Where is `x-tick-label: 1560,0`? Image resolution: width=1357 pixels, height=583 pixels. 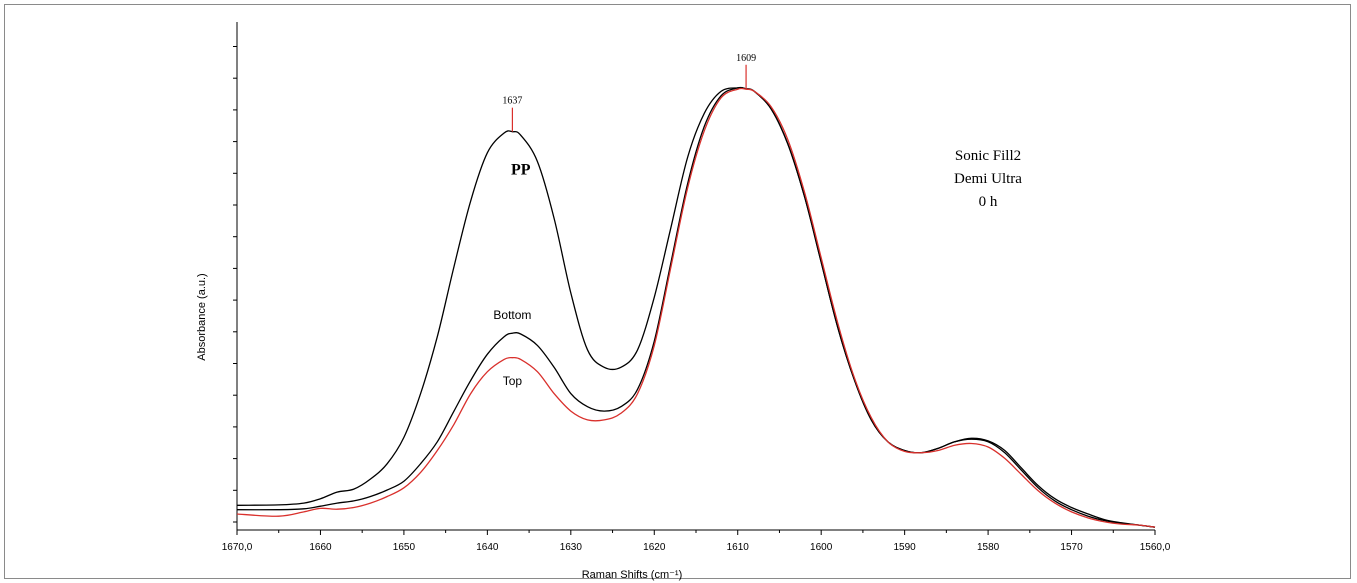
x-tick-label: 1560,0 is located at coordinates (1155, 547).